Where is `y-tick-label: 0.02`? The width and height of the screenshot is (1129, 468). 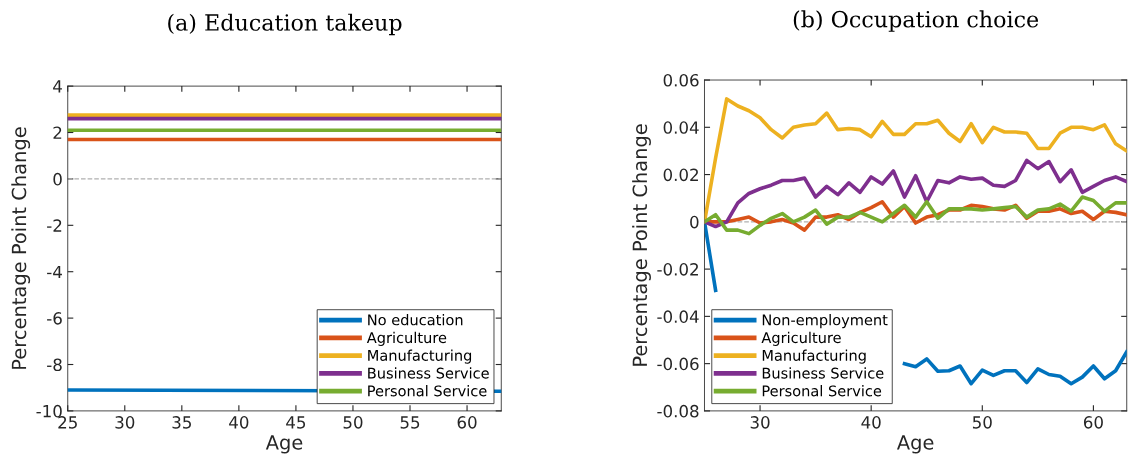
y-tick-label: 0.02 is located at coordinates (680, 175).